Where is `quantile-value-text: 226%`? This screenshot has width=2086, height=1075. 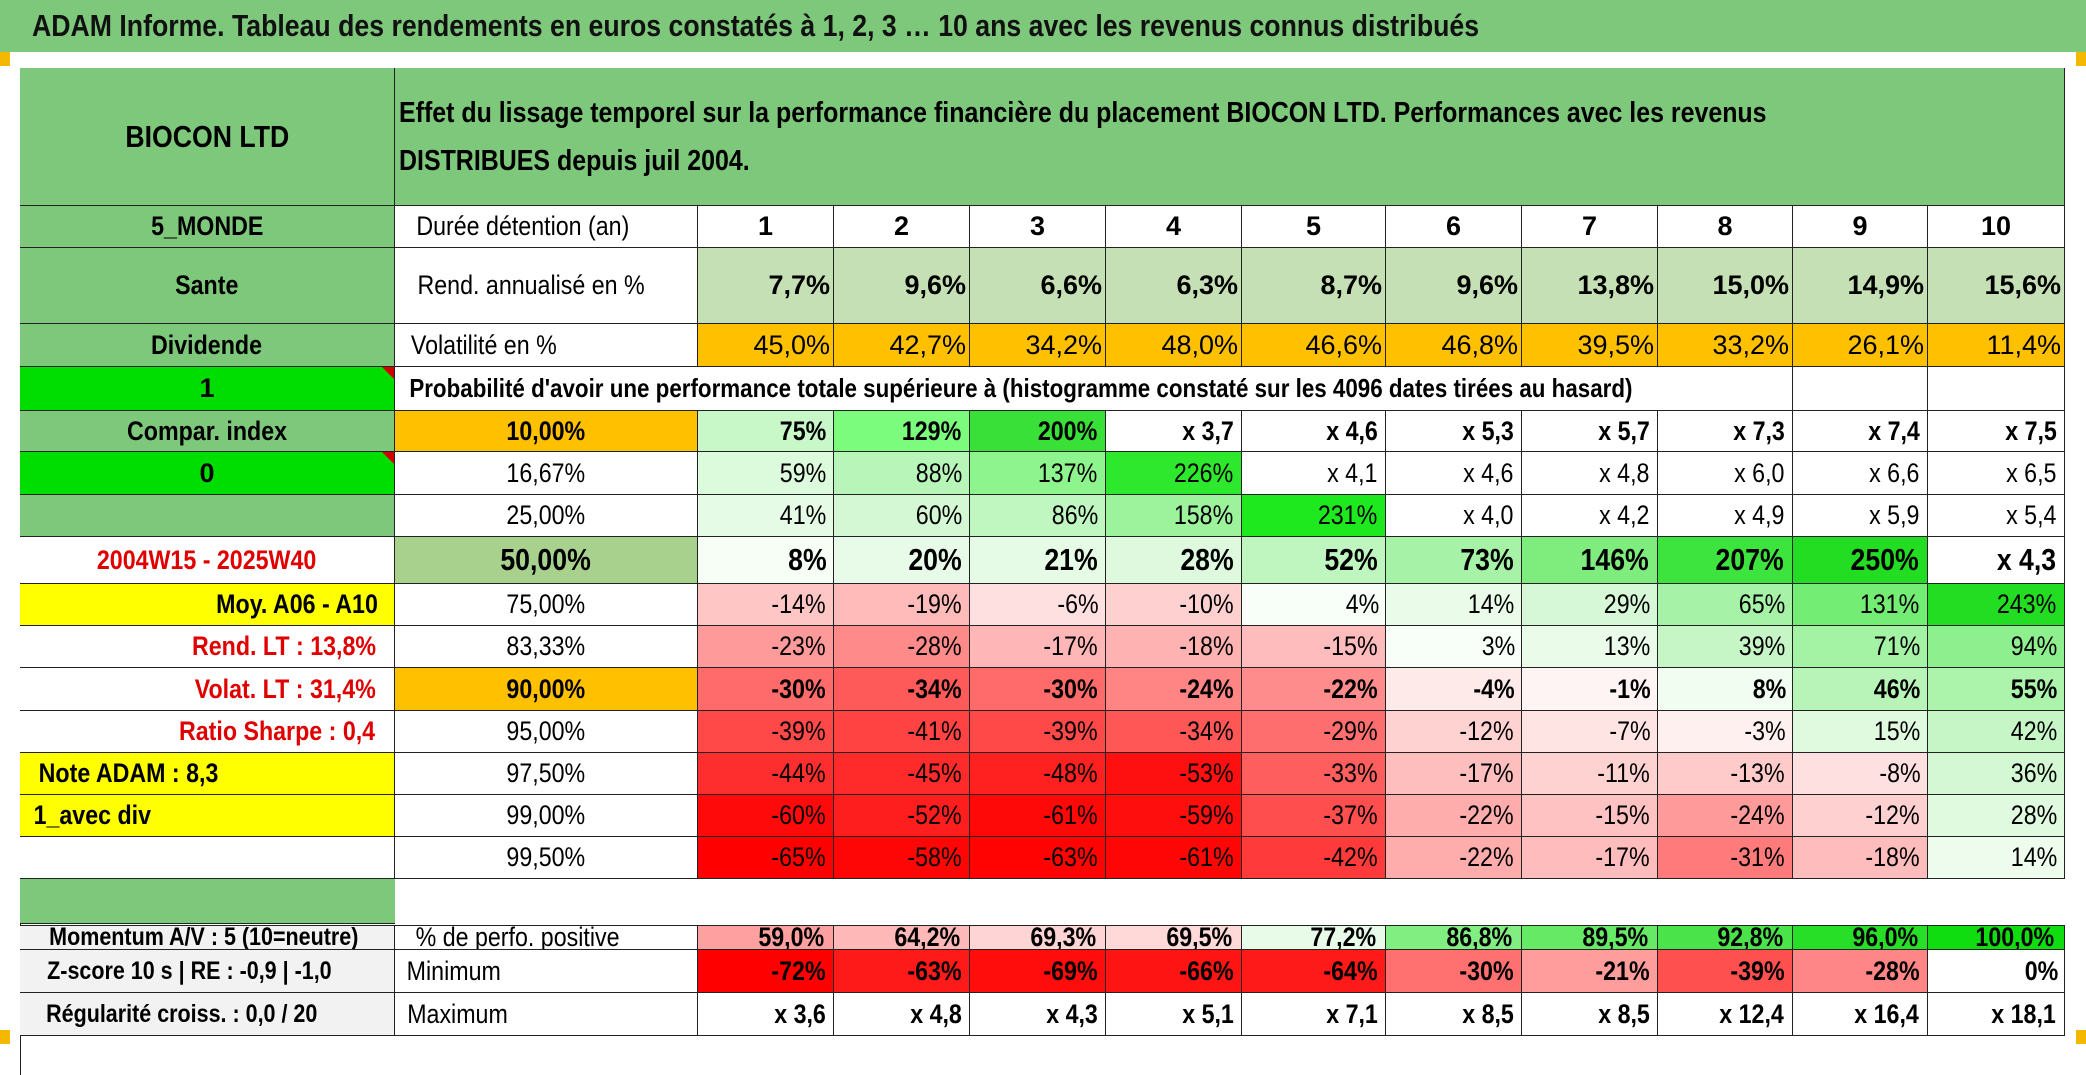
quantile-value-text: 226% is located at coordinates (1203, 472).